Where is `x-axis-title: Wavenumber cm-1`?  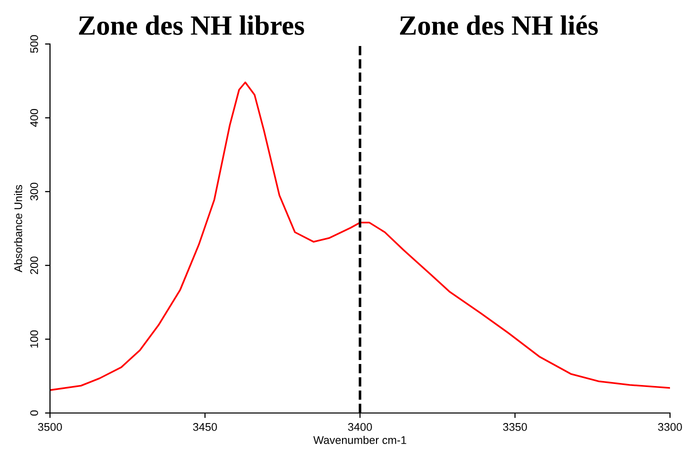 x-axis-title: Wavenumber cm-1 is located at coordinates (359, 440).